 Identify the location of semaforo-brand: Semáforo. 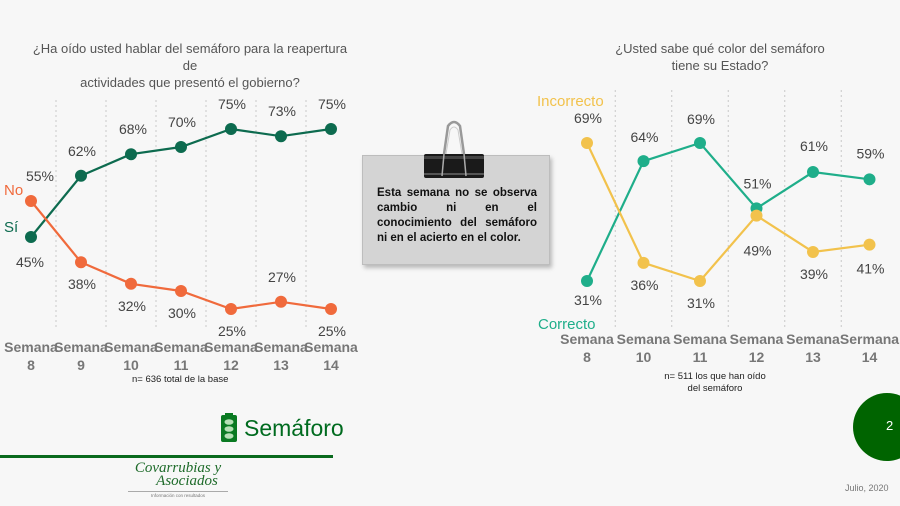
(282, 428).